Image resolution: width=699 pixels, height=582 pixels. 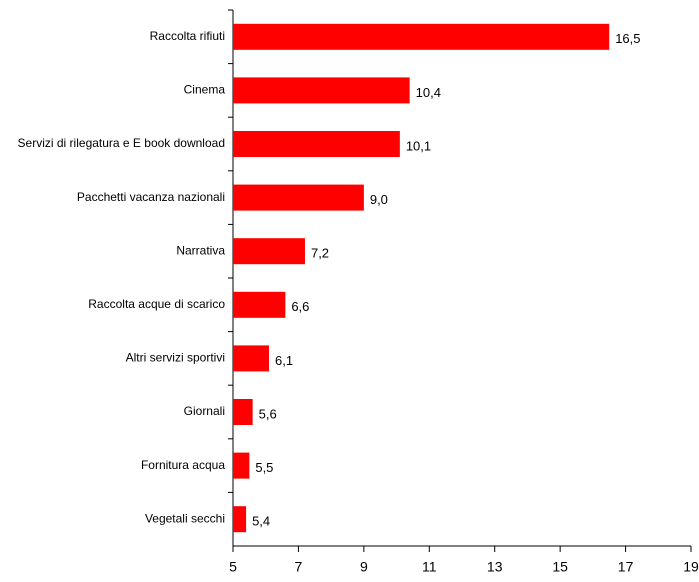 What do you see at coordinates (627, 38) in the screenshot?
I see `value-label: 16,5` at bounding box center [627, 38].